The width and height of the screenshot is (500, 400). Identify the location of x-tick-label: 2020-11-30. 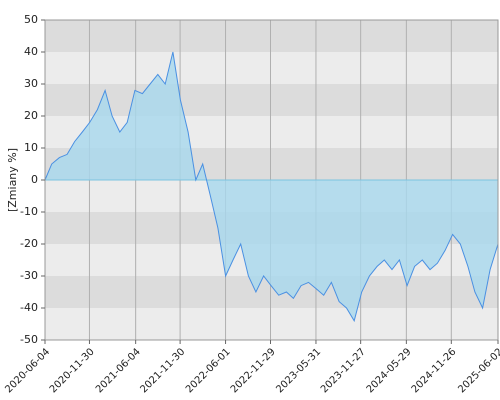
(72, 370).